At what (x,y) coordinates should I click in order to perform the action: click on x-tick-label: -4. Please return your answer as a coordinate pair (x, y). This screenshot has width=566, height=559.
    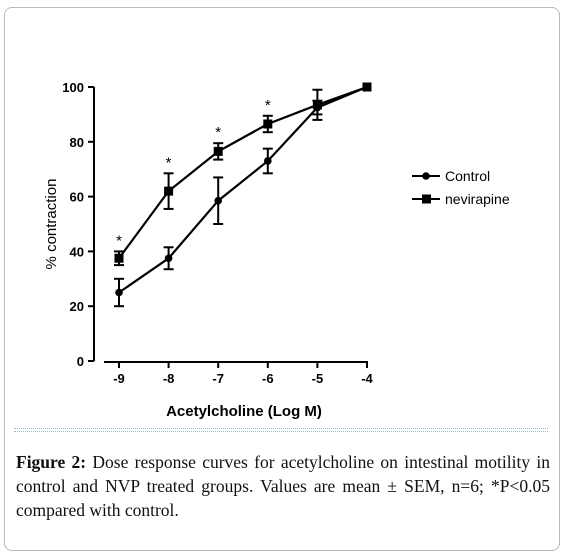
    Looking at the image, I should click on (367, 378).